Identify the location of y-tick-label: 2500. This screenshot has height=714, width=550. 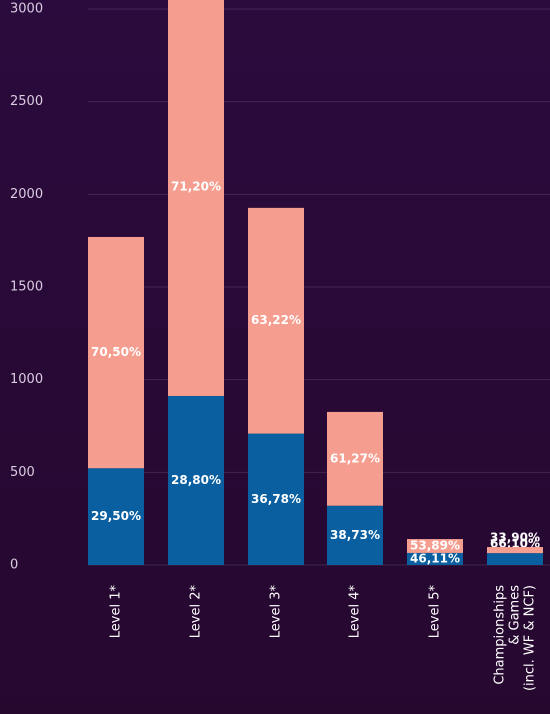
(26, 101).